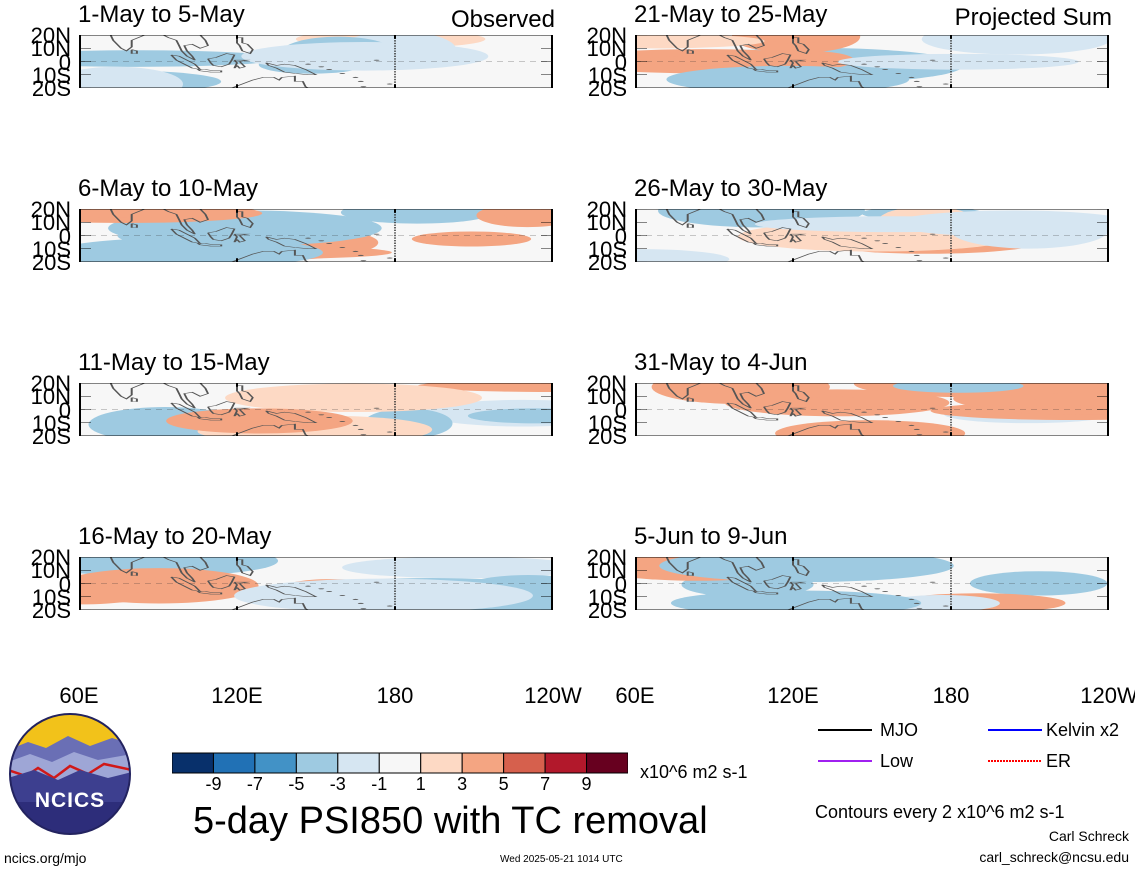 The image size is (1135, 872). Describe the element at coordinates (899, 730) in the screenshot. I see `legend-mjo-label: MJO` at that location.